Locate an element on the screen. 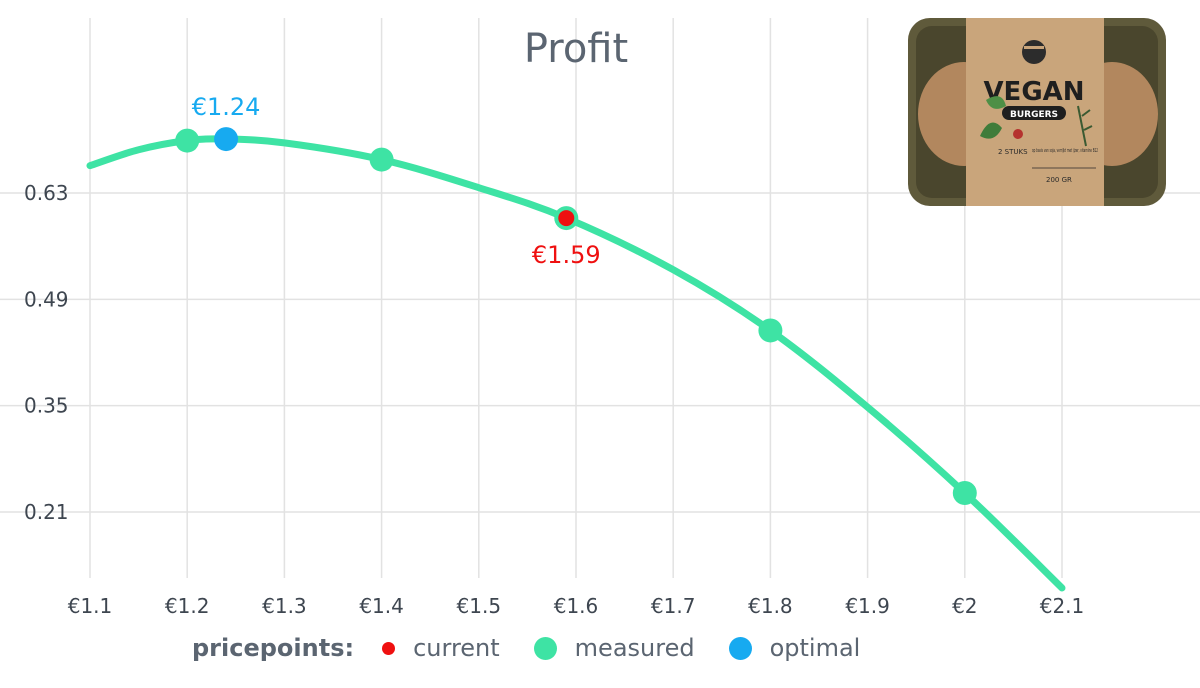 The width and height of the screenshot is (1200, 688). burger-logo-icon is located at coordinates (1034, 52).